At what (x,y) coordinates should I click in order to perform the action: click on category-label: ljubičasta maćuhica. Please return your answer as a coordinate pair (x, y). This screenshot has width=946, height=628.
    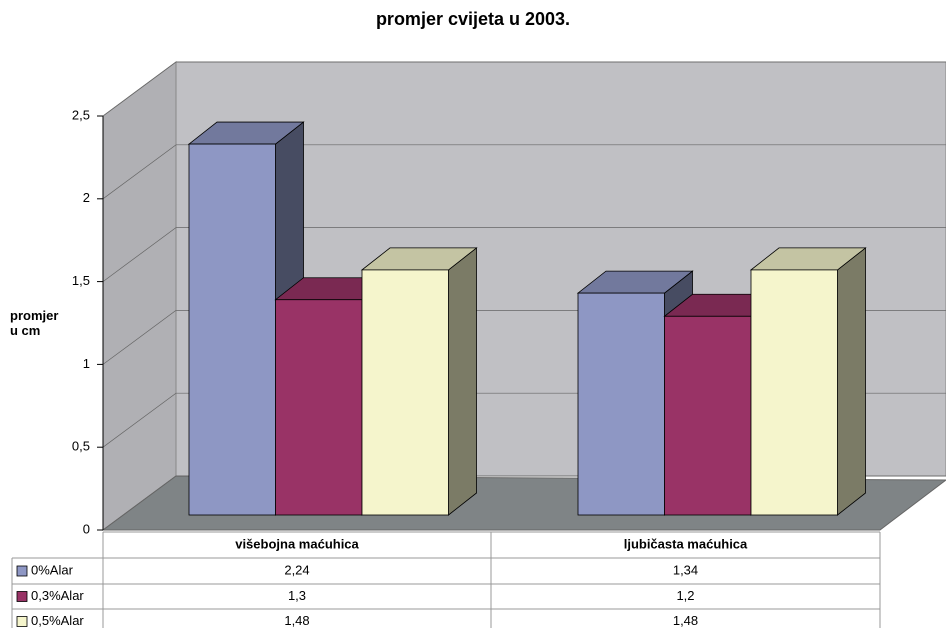
    Looking at the image, I should click on (686, 543).